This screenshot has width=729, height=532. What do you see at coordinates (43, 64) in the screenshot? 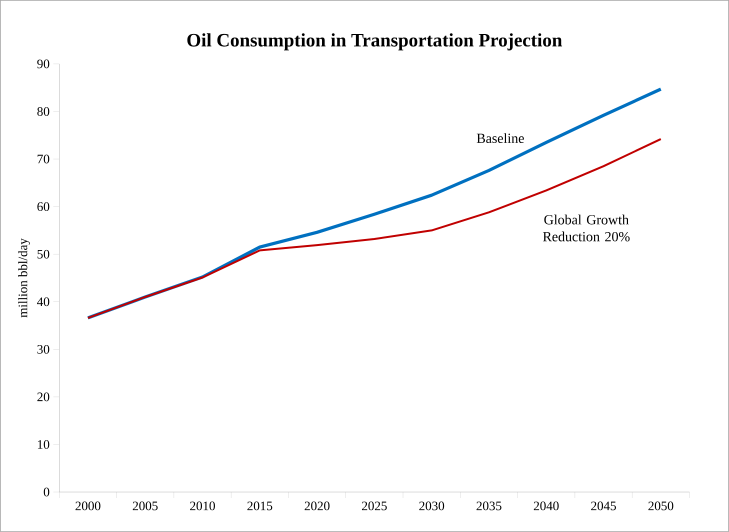
I see `y-tick-label: 90` at bounding box center [43, 64].